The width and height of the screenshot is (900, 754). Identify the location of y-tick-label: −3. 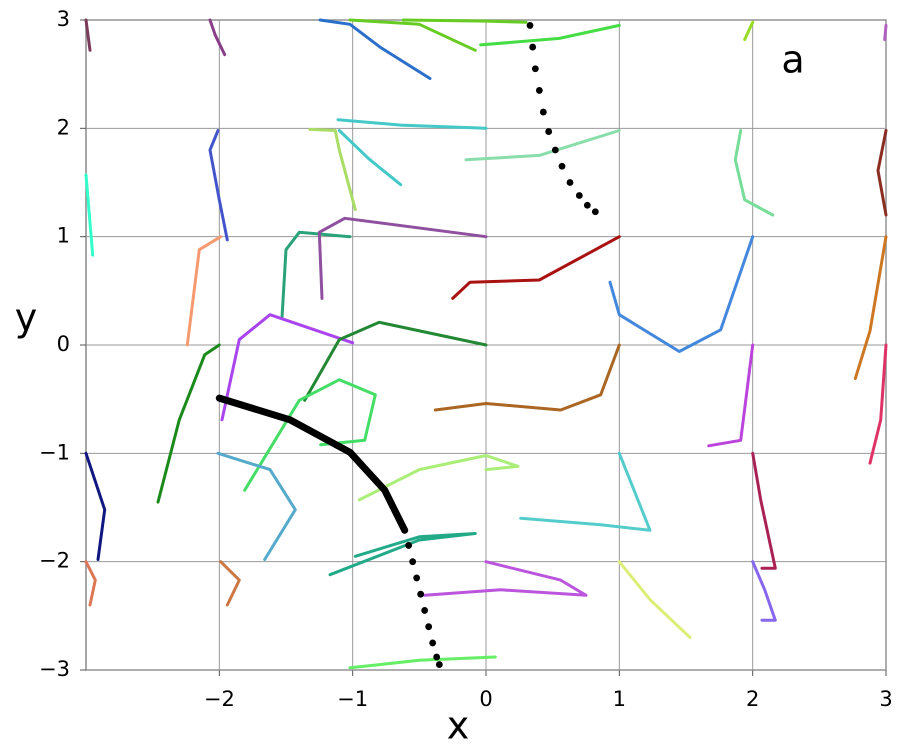
(54, 669).